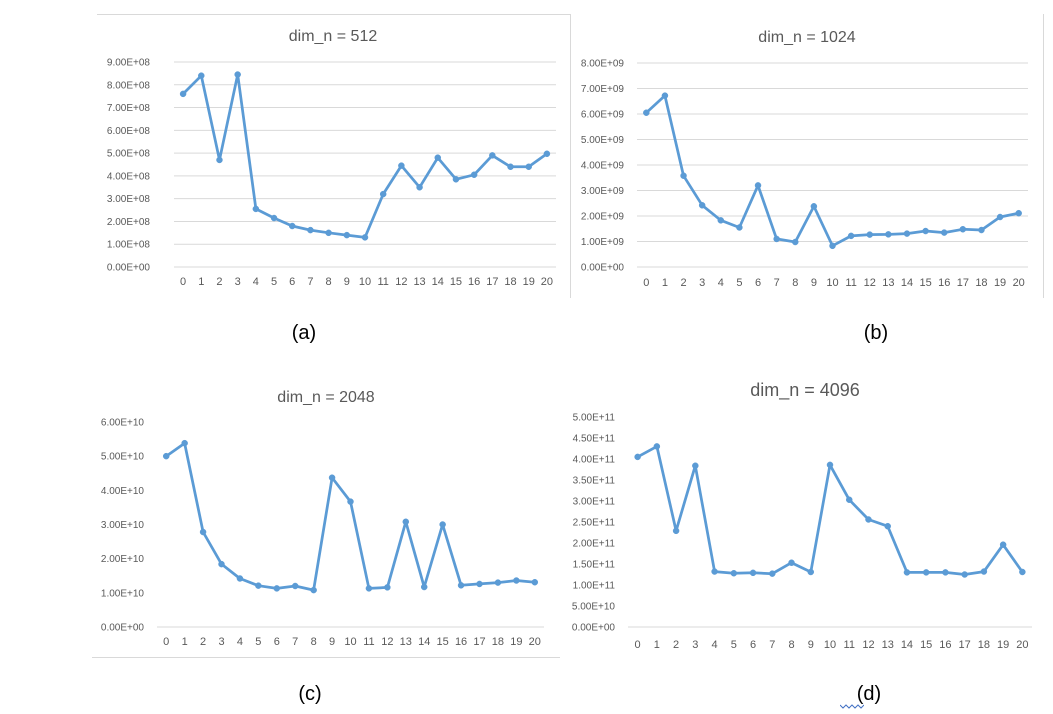  I want to click on chart-title: dim_n = 2048, so click(326, 397).